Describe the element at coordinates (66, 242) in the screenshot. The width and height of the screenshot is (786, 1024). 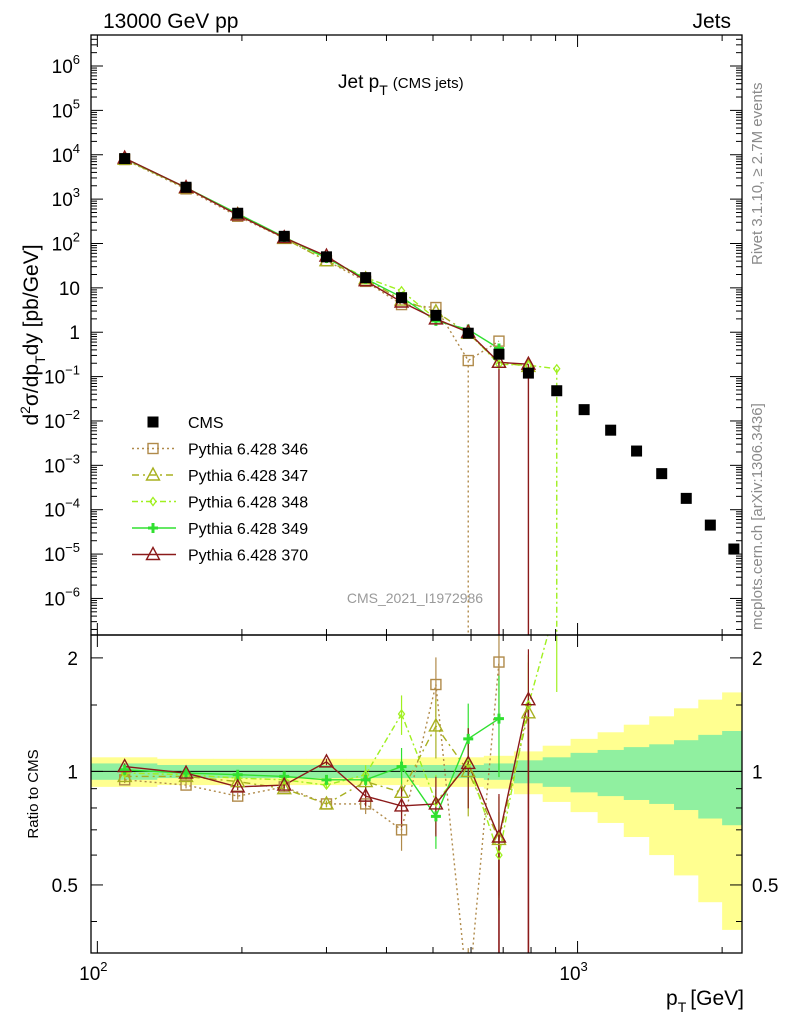
I see `y-tick-label: 10²` at that location.